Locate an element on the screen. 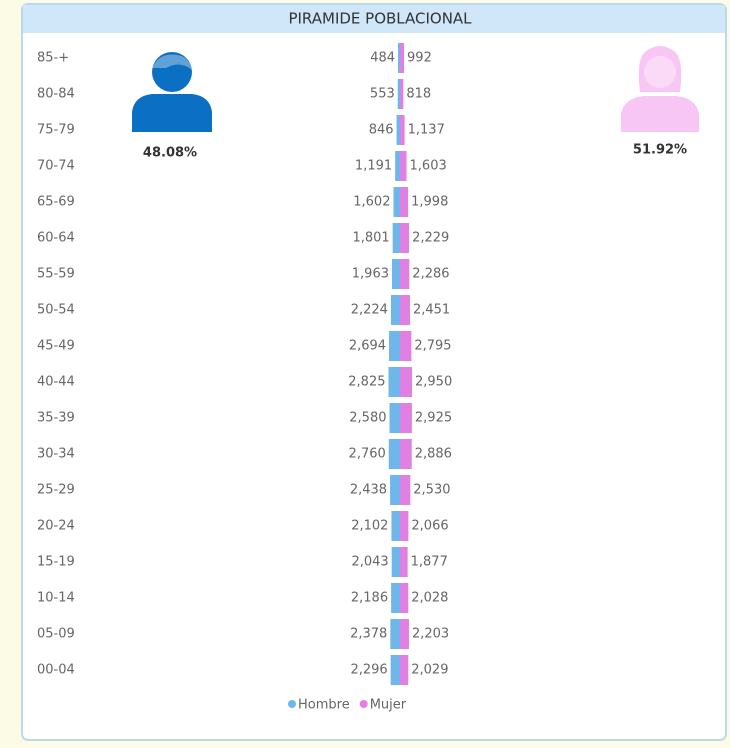  legend-label: Mujer is located at coordinates (388, 705).